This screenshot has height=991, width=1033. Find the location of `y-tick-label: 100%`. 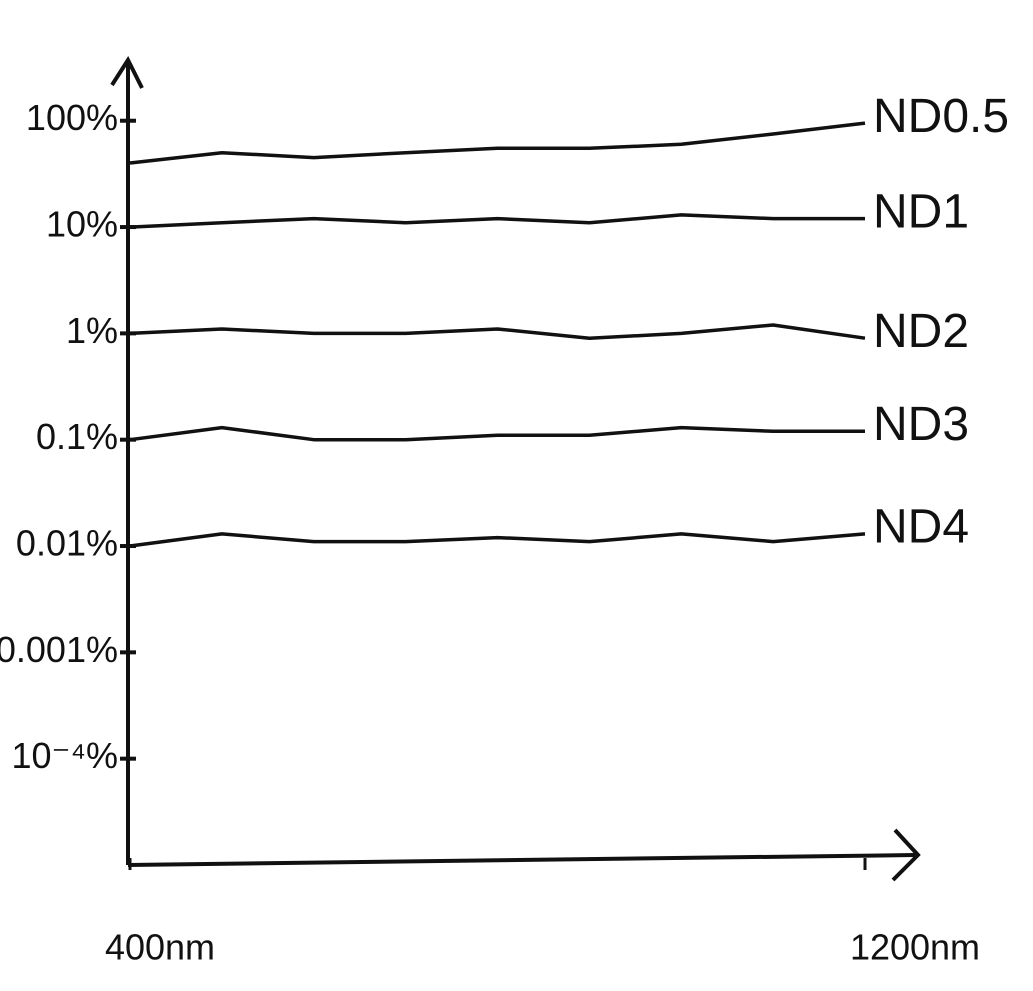

y-tick-label: 100% is located at coordinates (72, 117).